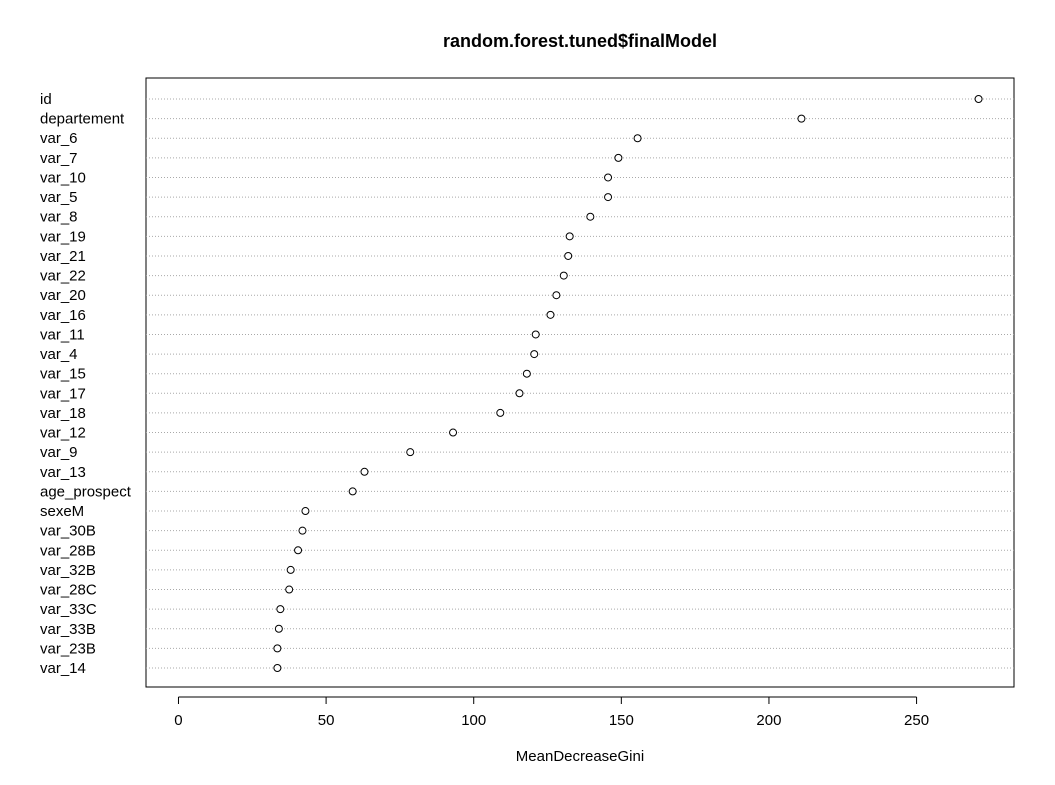 This screenshot has height=785, width=1055. What do you see at coordinates (68, 629) in the screenshot?
I see `category-label: var_33B` at bounding box center [68, 629].